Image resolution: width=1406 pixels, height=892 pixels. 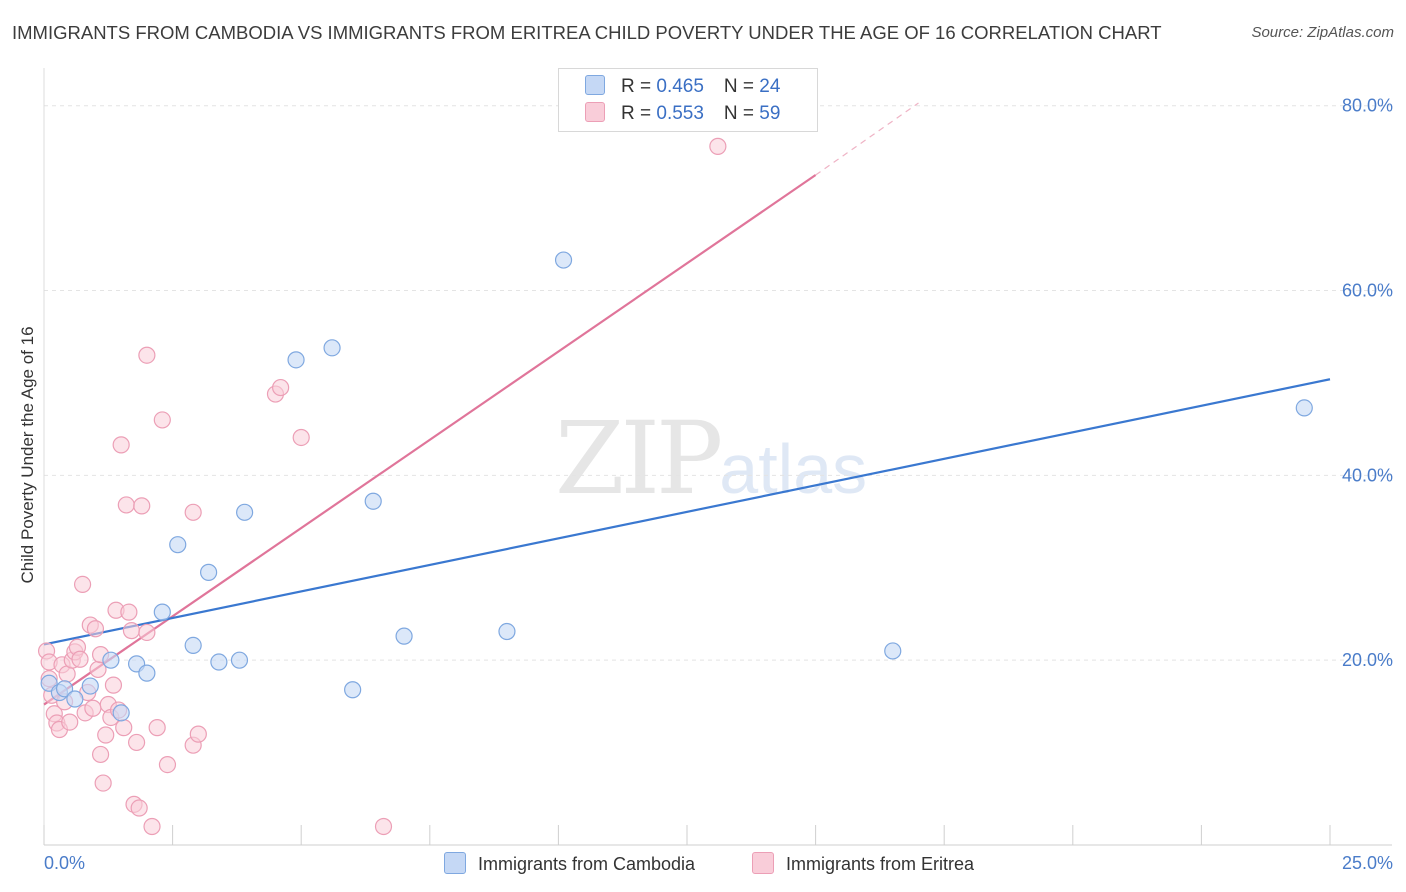 What do you see at coordinates (793, 469) in the screenshot?
I see `watermark-atlas: atlas` at bounding box center [793, 469].